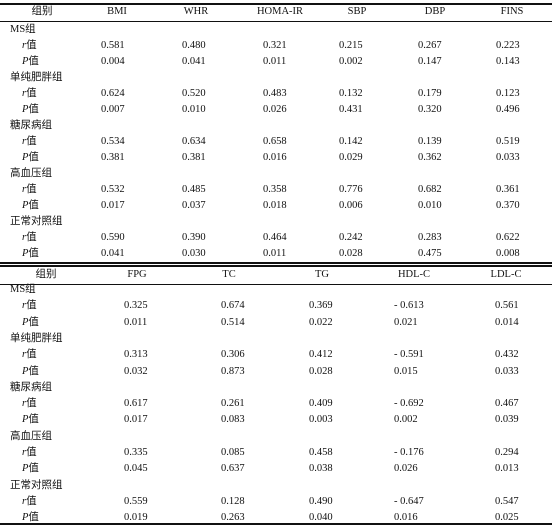 This screenshot has width=552, height=528. I want to click on t1-cell: 0.123, so click(508, 93).